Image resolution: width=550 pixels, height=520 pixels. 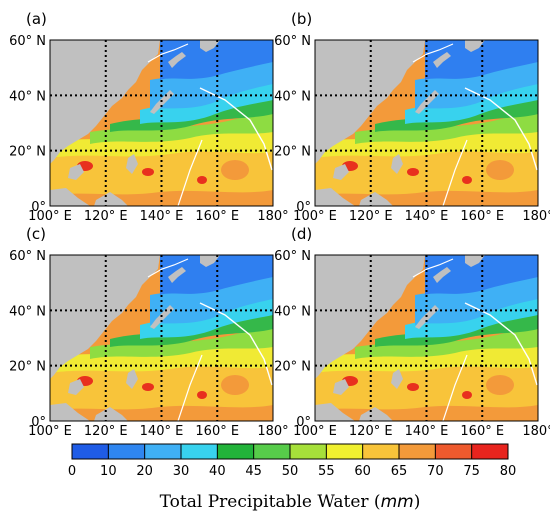 I want to click on colorbar-tick-label: 60, so click(x=362, y=471).